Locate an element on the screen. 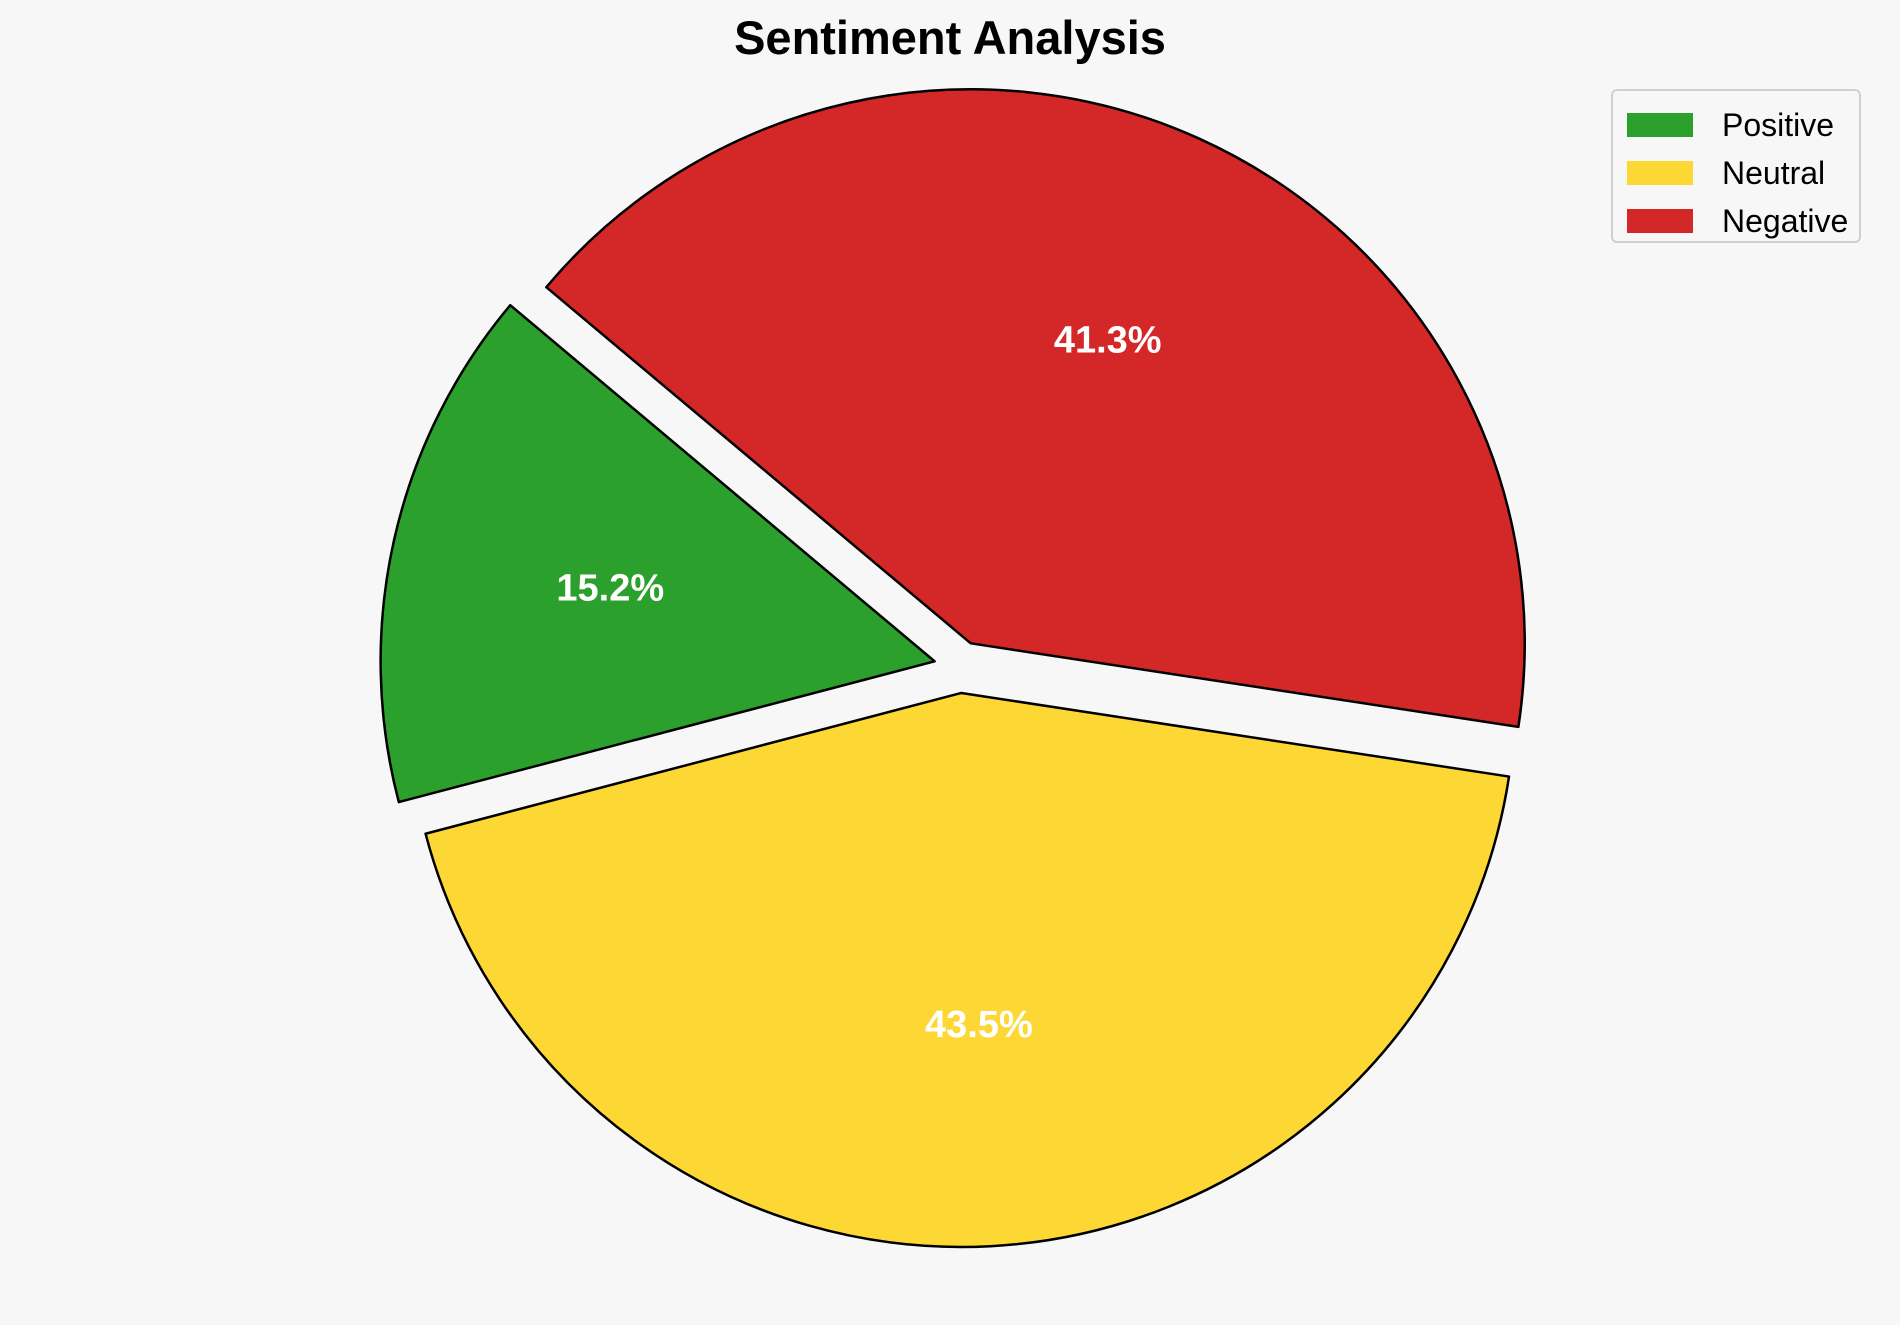 This screenshot has width=1900, height=1325. pie-slice-positive is located at coordinates (657, 553).